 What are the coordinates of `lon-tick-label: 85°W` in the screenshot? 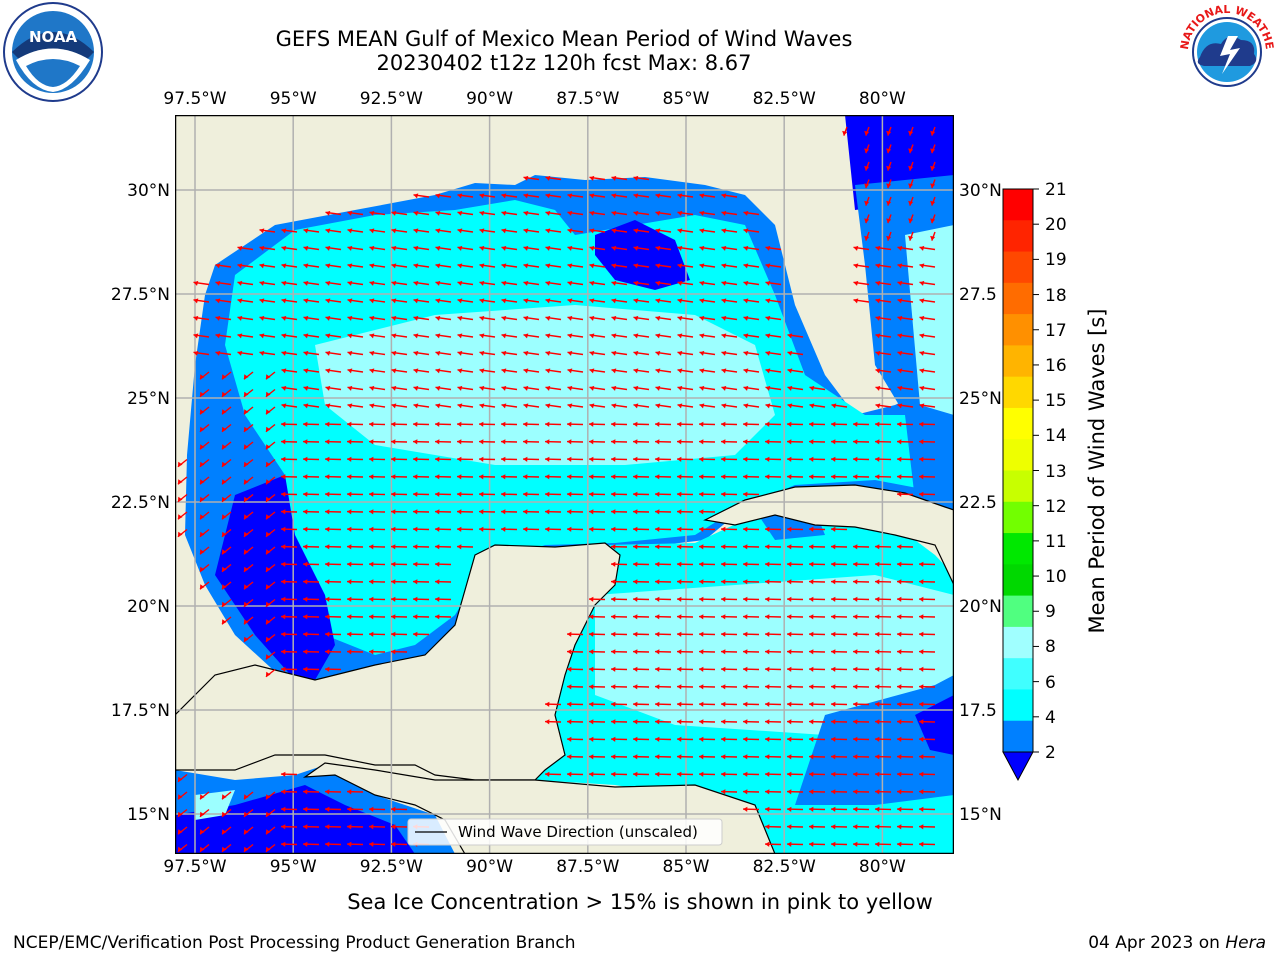 It's located at (686, 867).